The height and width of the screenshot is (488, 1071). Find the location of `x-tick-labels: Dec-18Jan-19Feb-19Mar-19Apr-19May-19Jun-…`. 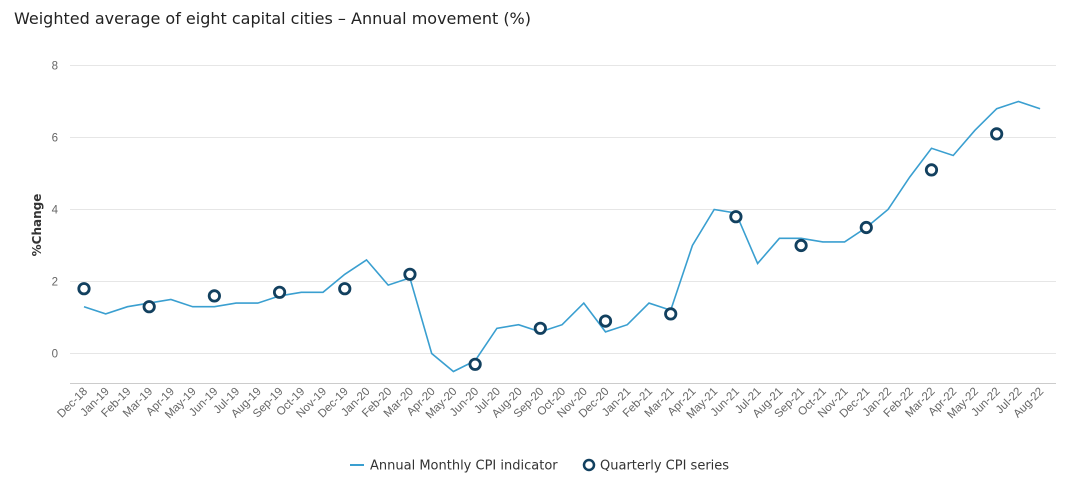

x-tick-labels: Dec-18Jan-19Feb-19Mar-19Apr-19May-19Jun-… is located at coordinates (550, 404).